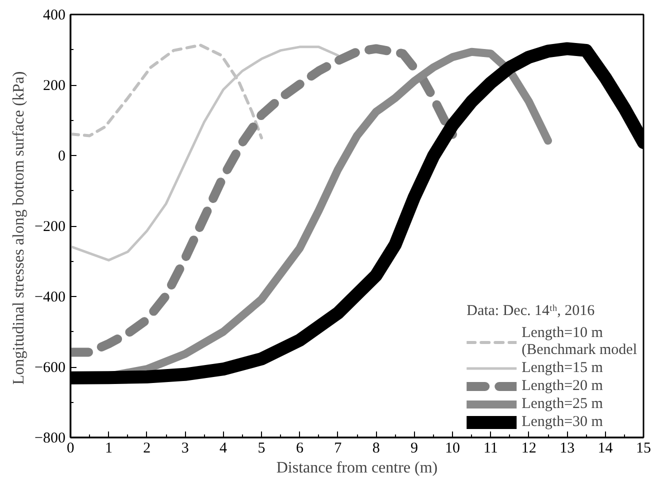  Describe the element at coordinates (357, 468) in the screenshot. I see `x-axis-title: Distance from centre (m)` at that location.